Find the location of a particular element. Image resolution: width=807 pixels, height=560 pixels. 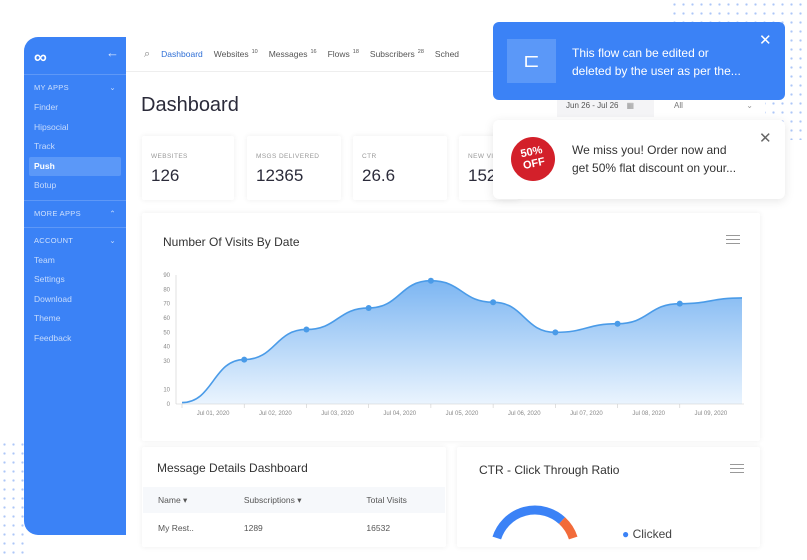

y-tick-label: 40 is located at coordinates (166, 348).